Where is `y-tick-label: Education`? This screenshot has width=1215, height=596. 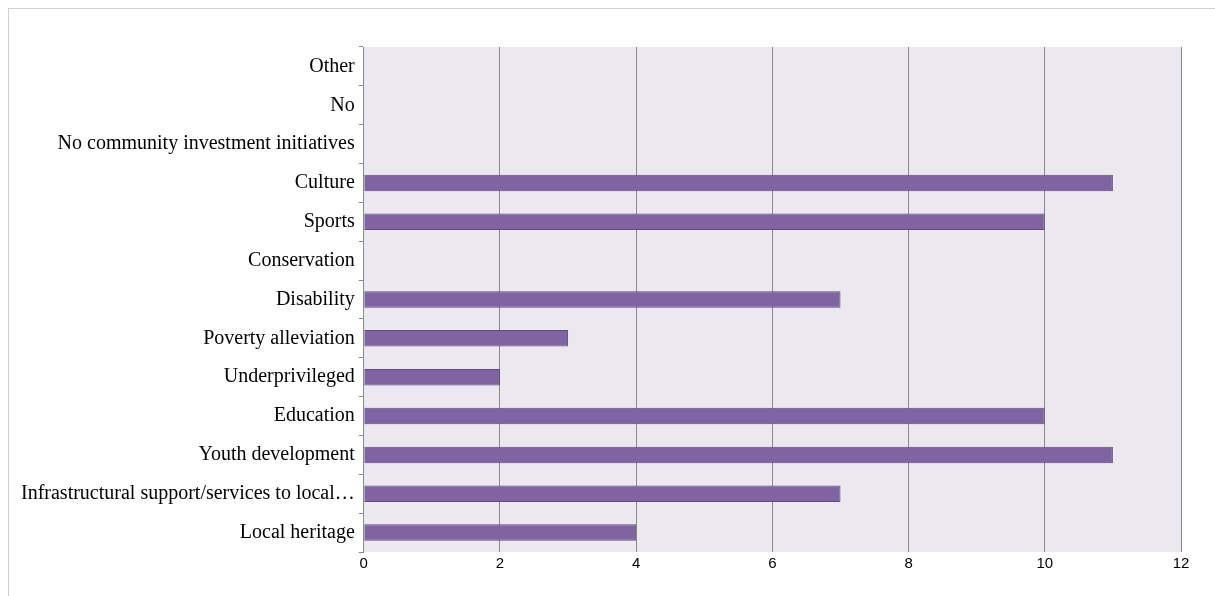 y-tick-label: Education is located at coordinates (314, 414).